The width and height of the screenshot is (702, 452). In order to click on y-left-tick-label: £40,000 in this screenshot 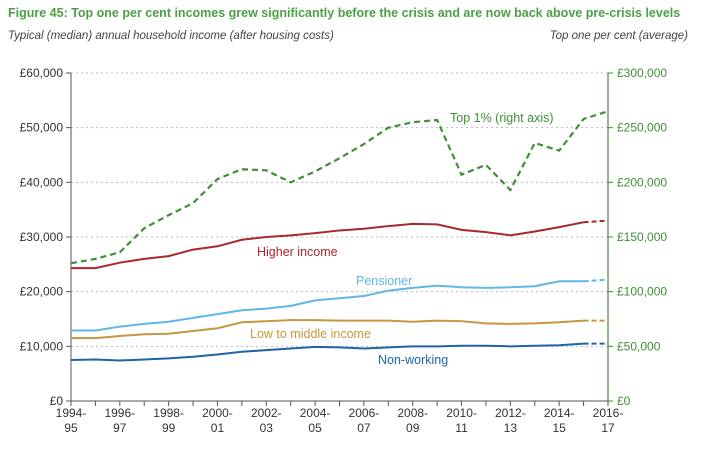, I will do `click(42, 182)`.